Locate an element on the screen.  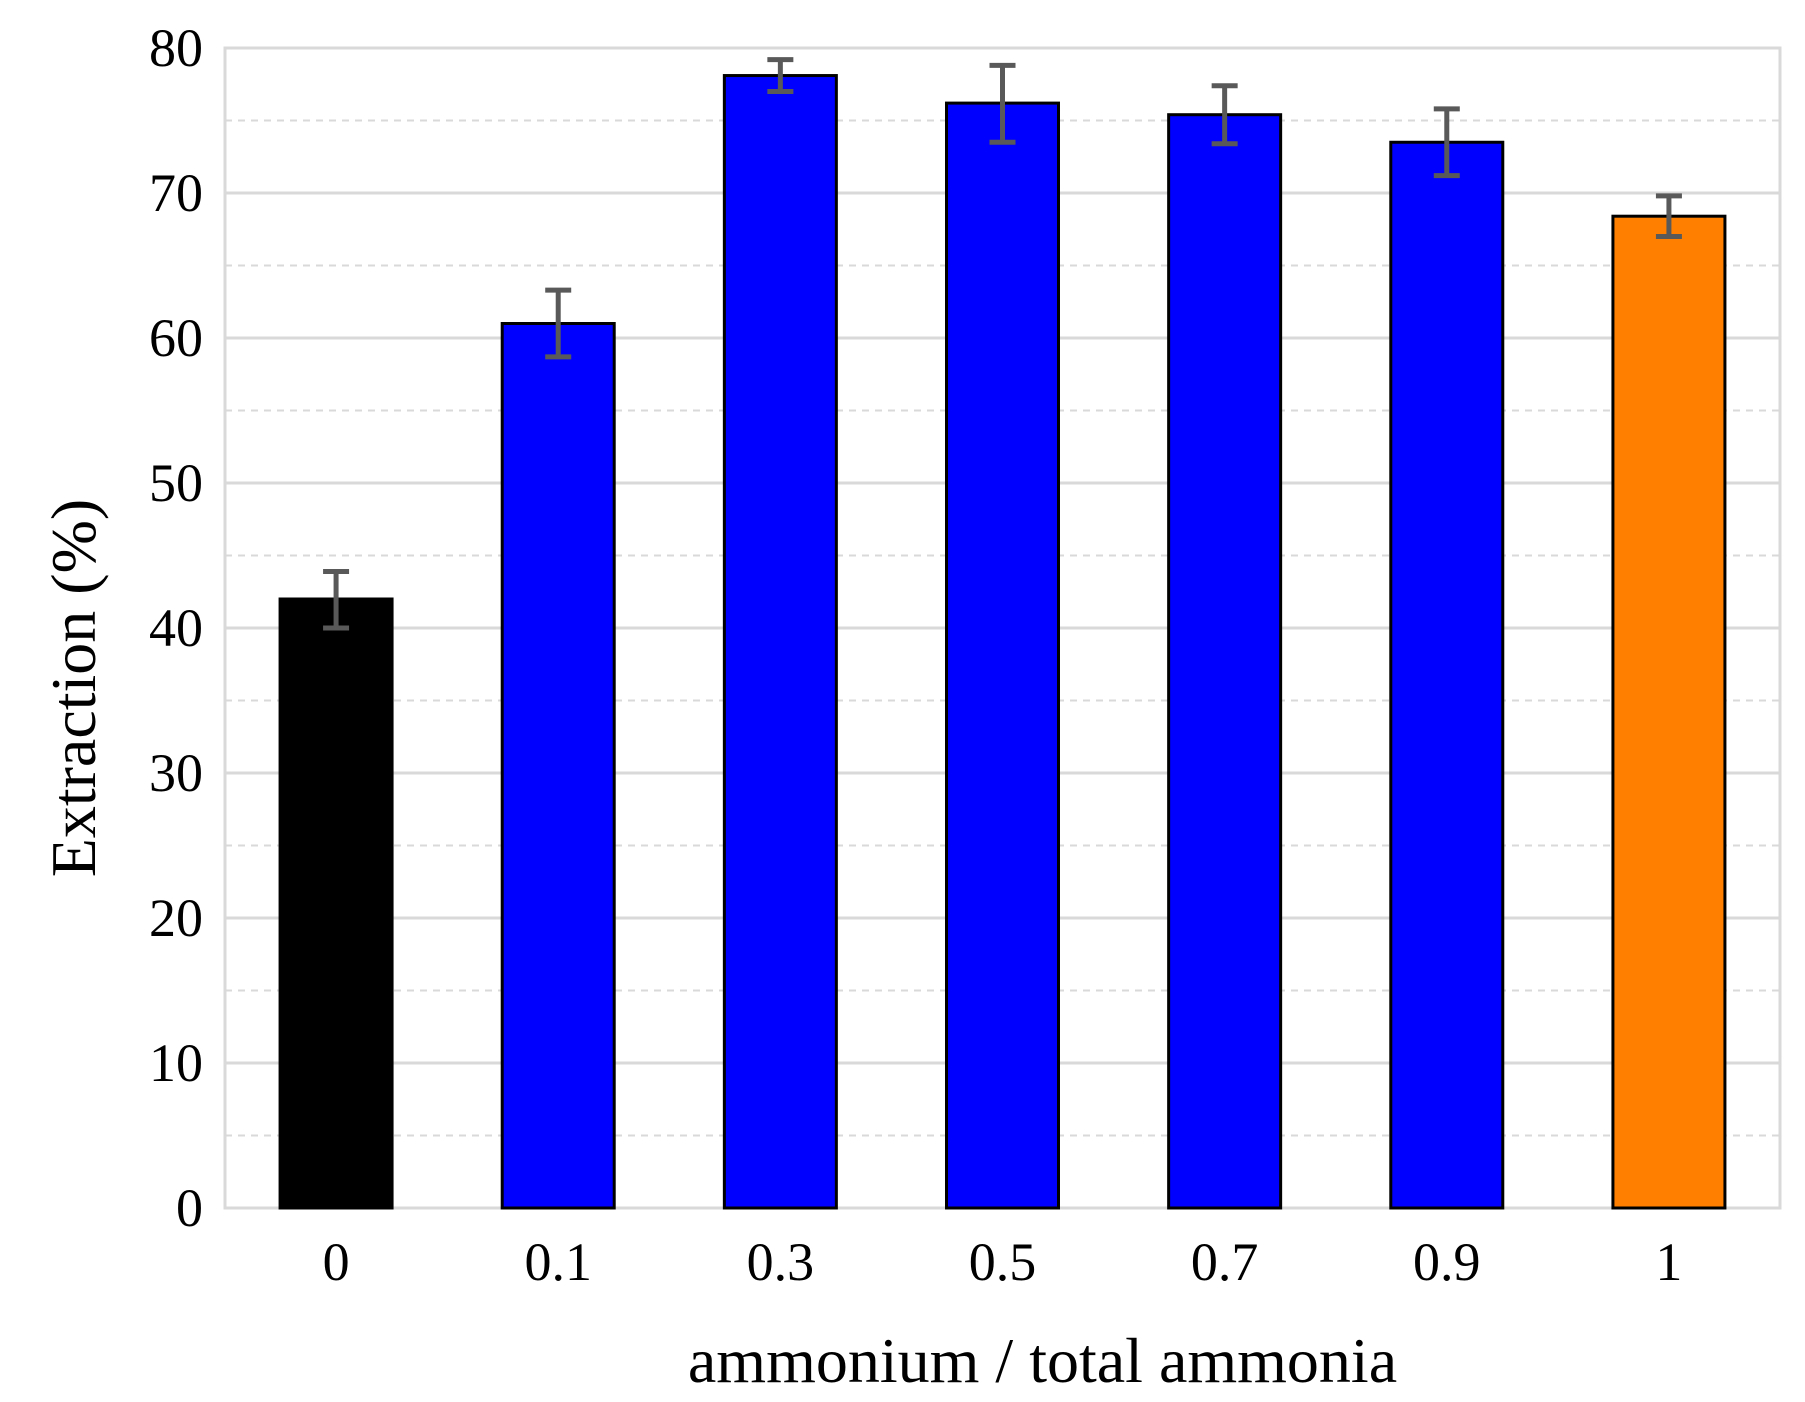
y-tick-label: 70 is located at coordinates (176, 193).